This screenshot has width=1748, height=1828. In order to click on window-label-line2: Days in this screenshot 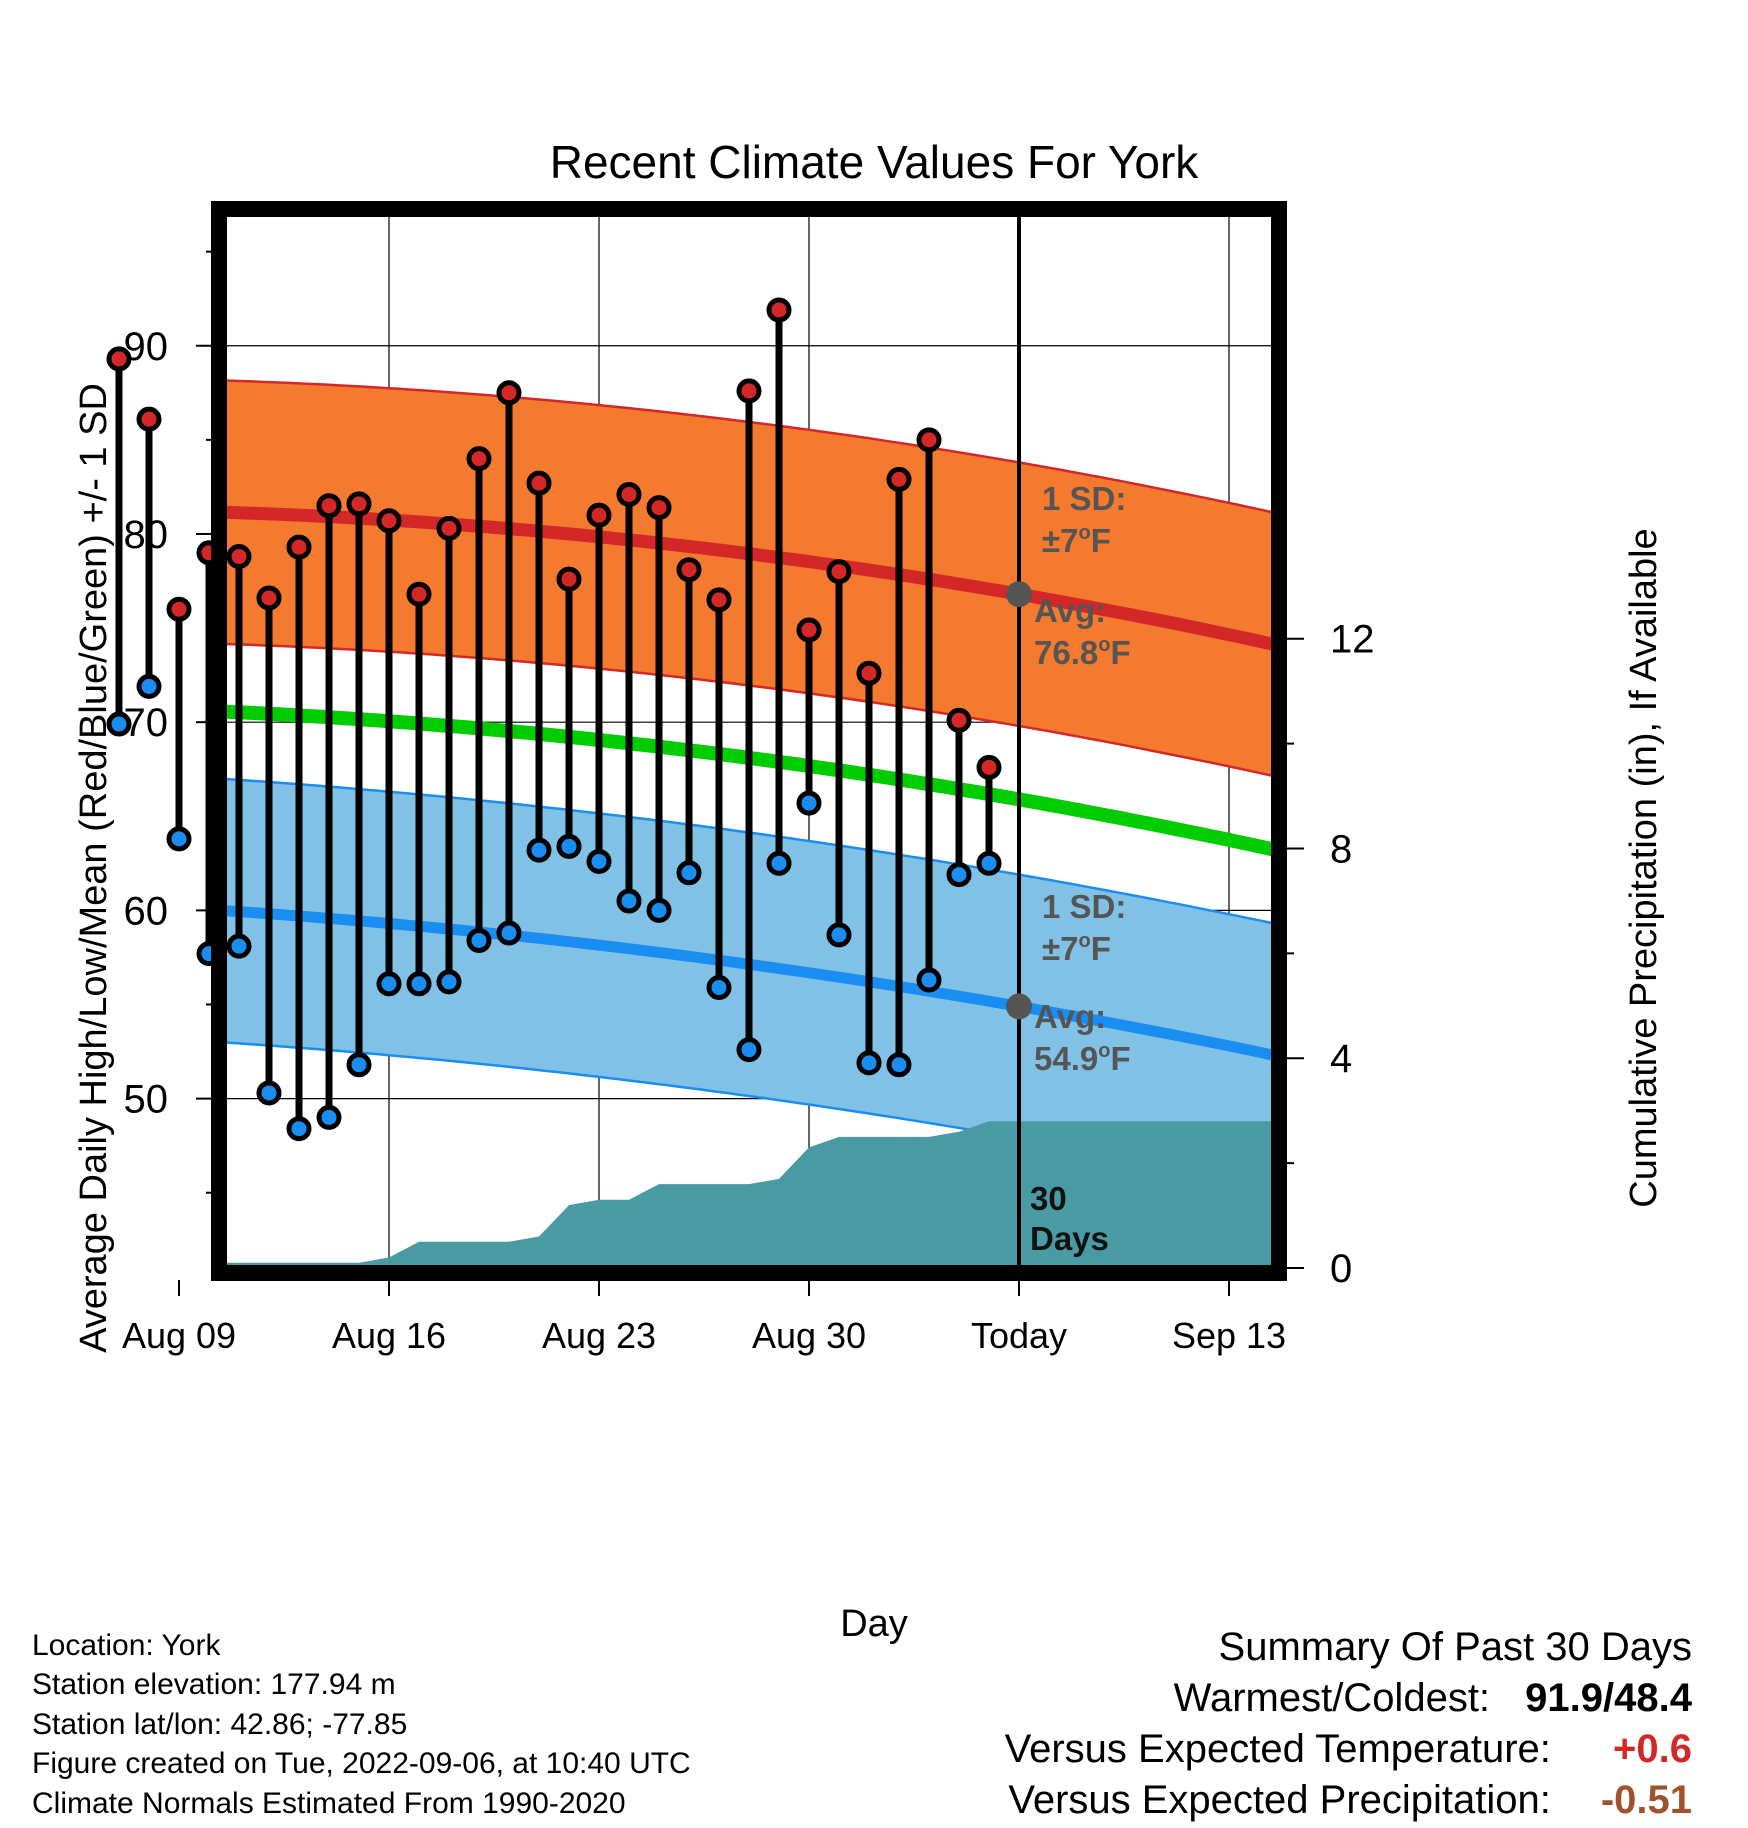, I will do `click(1069, 1238)`.